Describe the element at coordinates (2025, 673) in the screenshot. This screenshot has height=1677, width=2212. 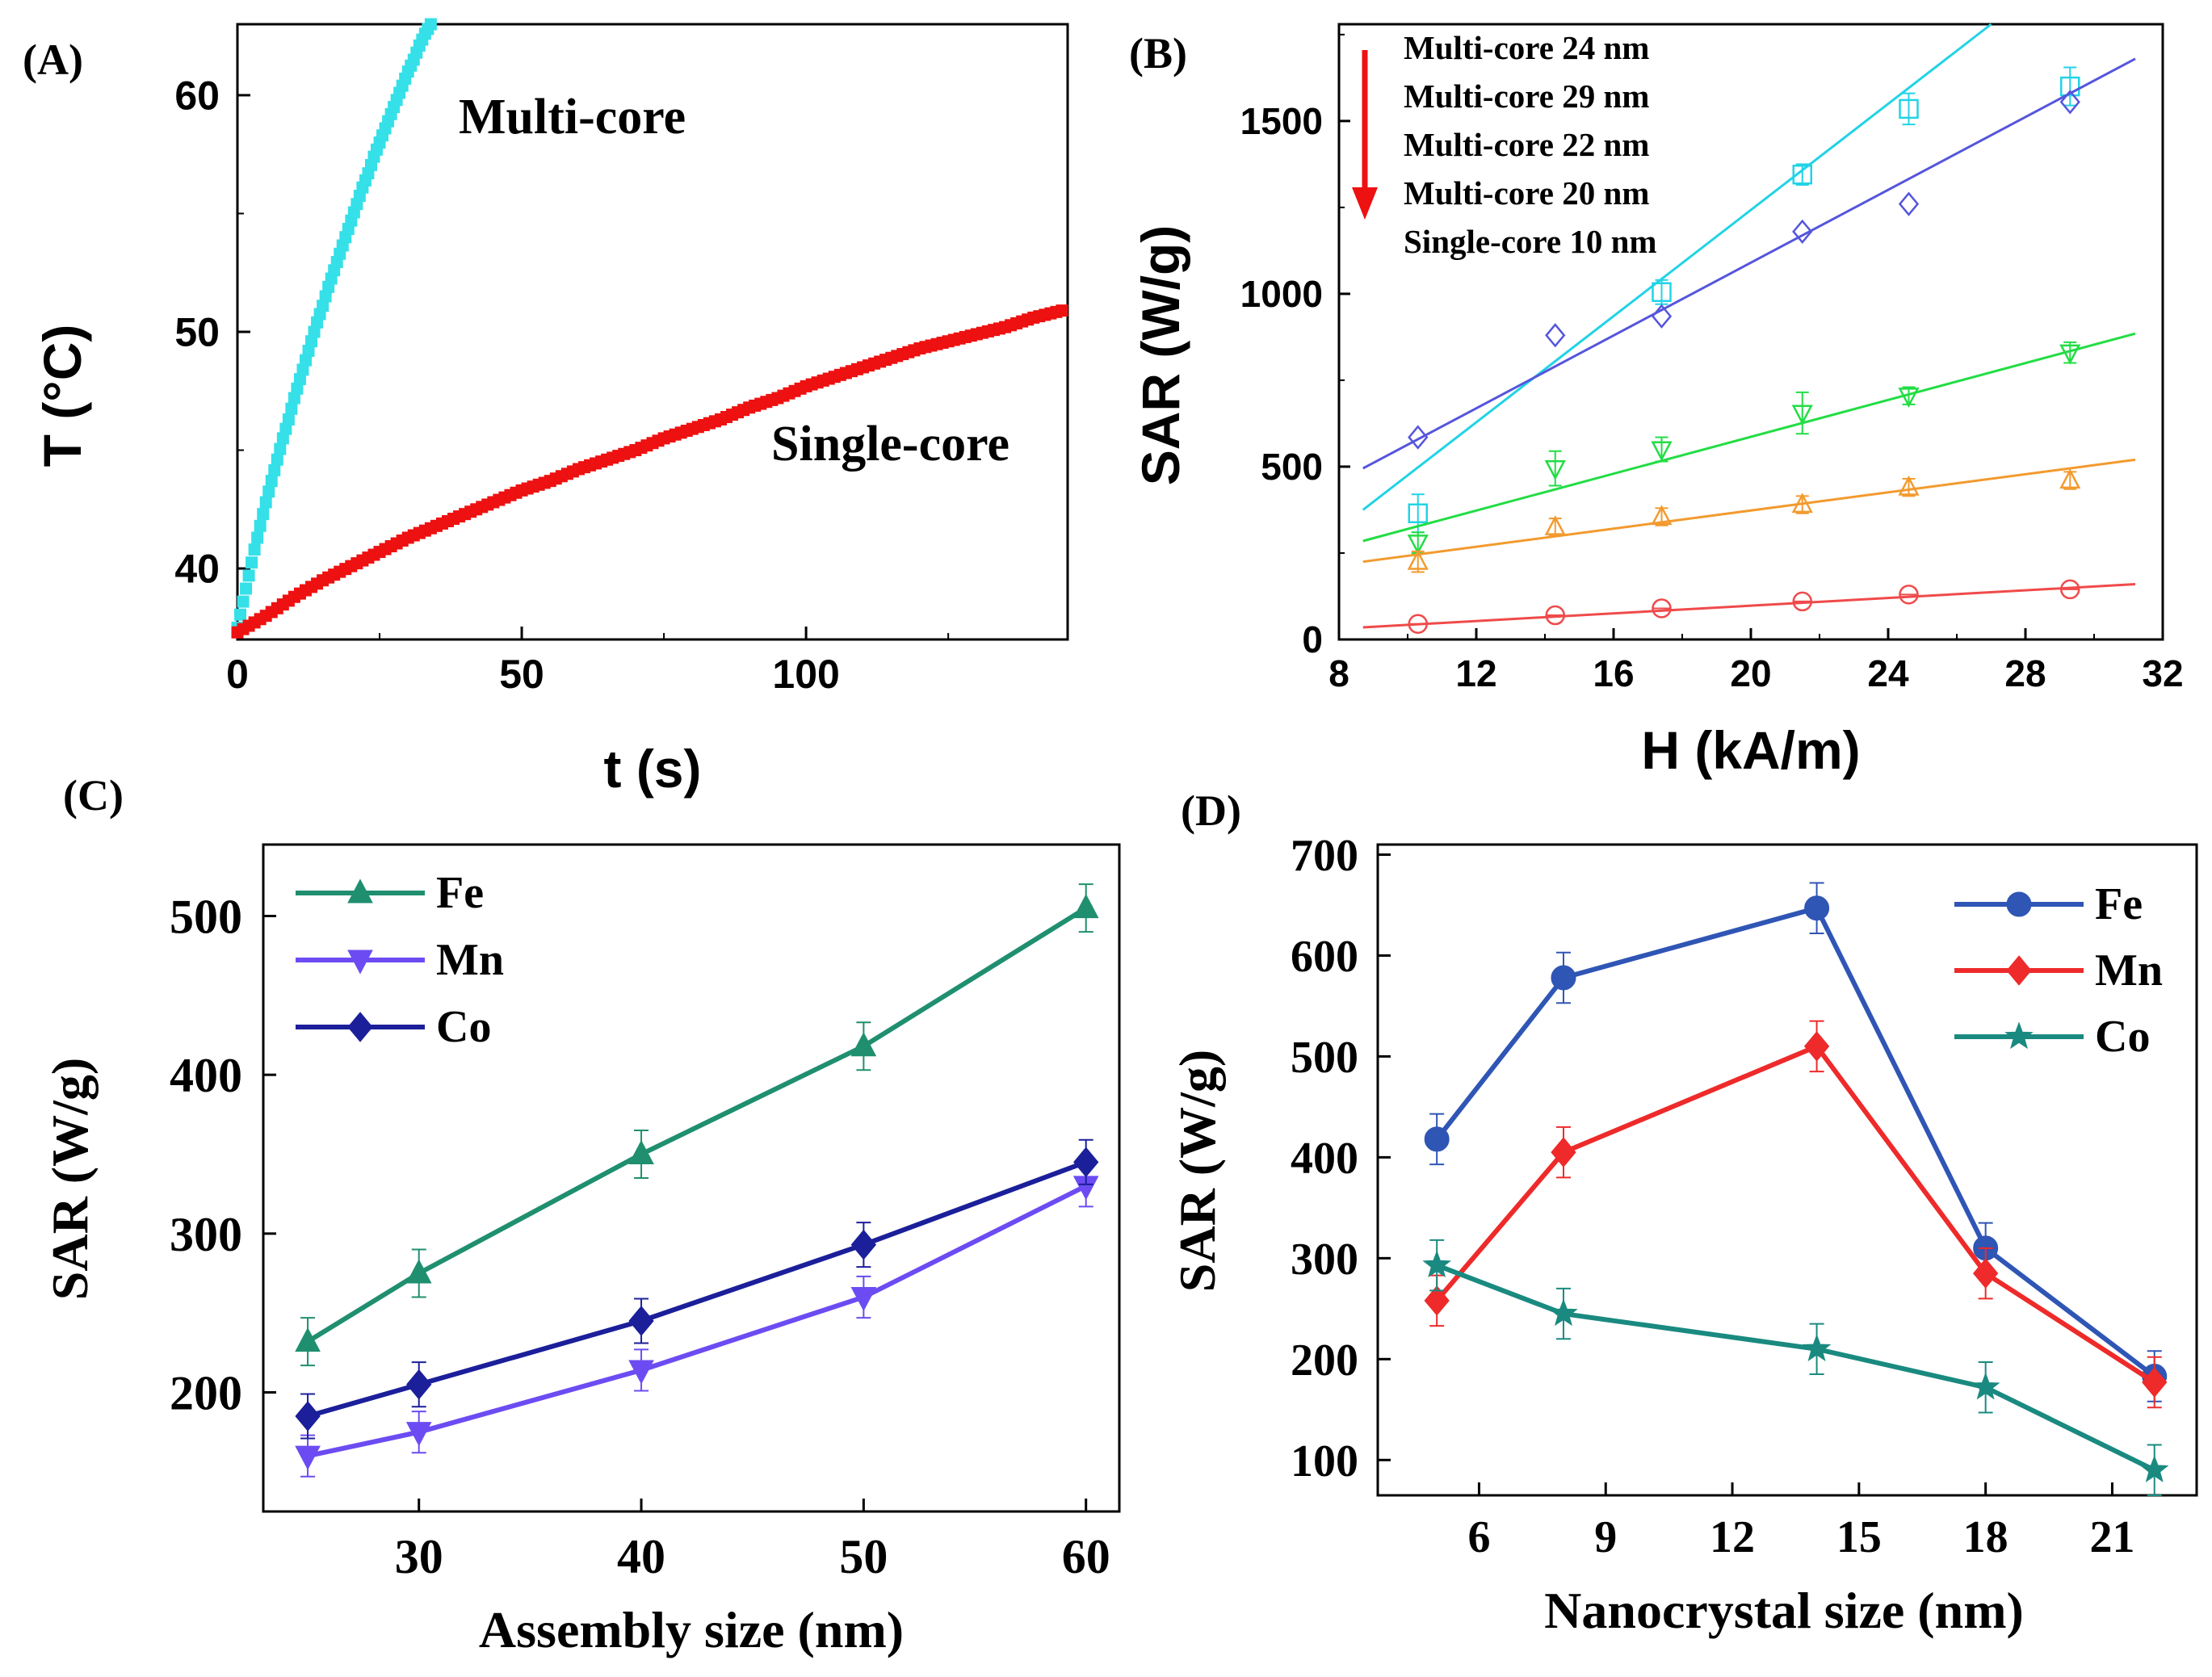
I see `x-tick-label: 28` at that location.